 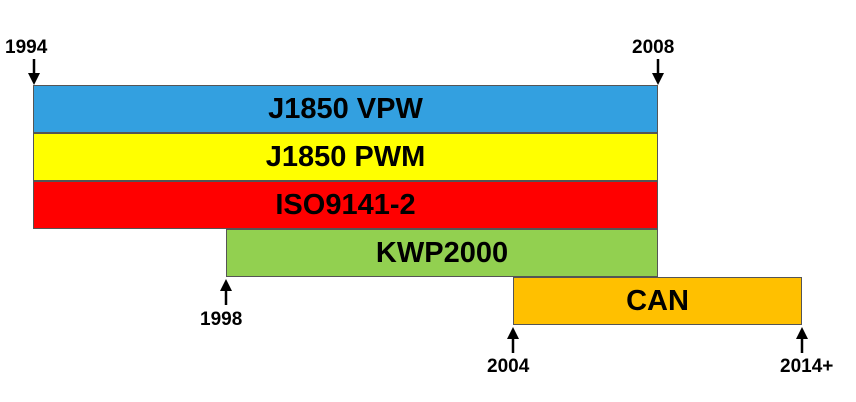 I want to click on arrow-up-icon-2014, so click(x=802, y=340).